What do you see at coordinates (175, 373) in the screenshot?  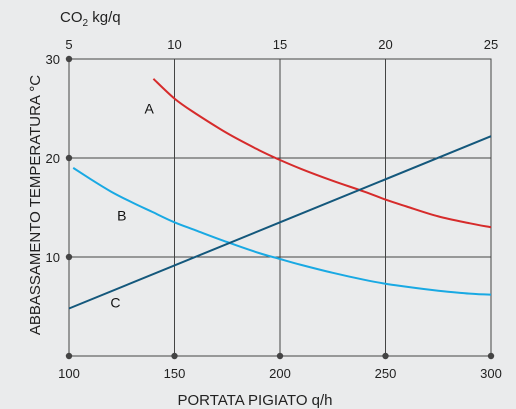 I see `x-tick-label: 150` at bounding box center [175, 373].